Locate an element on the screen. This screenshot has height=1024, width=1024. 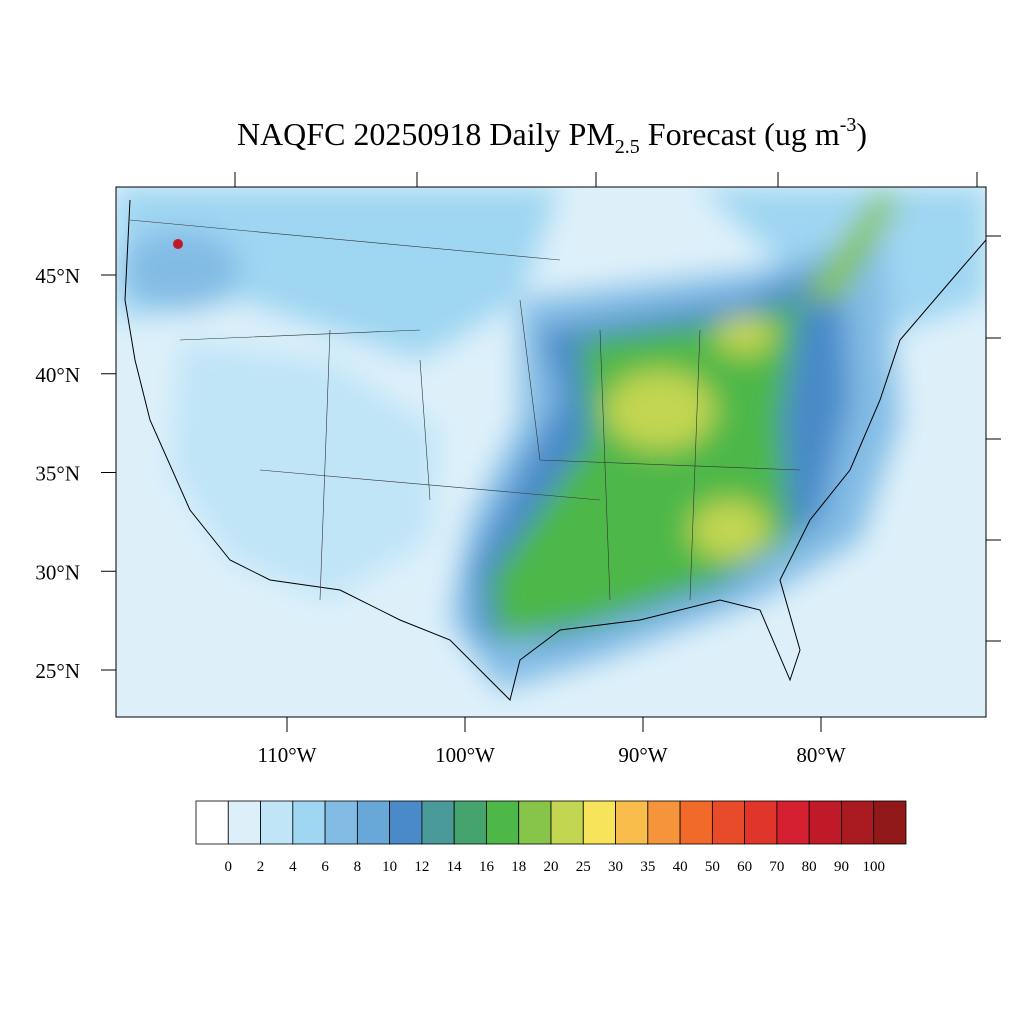
lon-label: 110°W is located at coordinates (287, 755).